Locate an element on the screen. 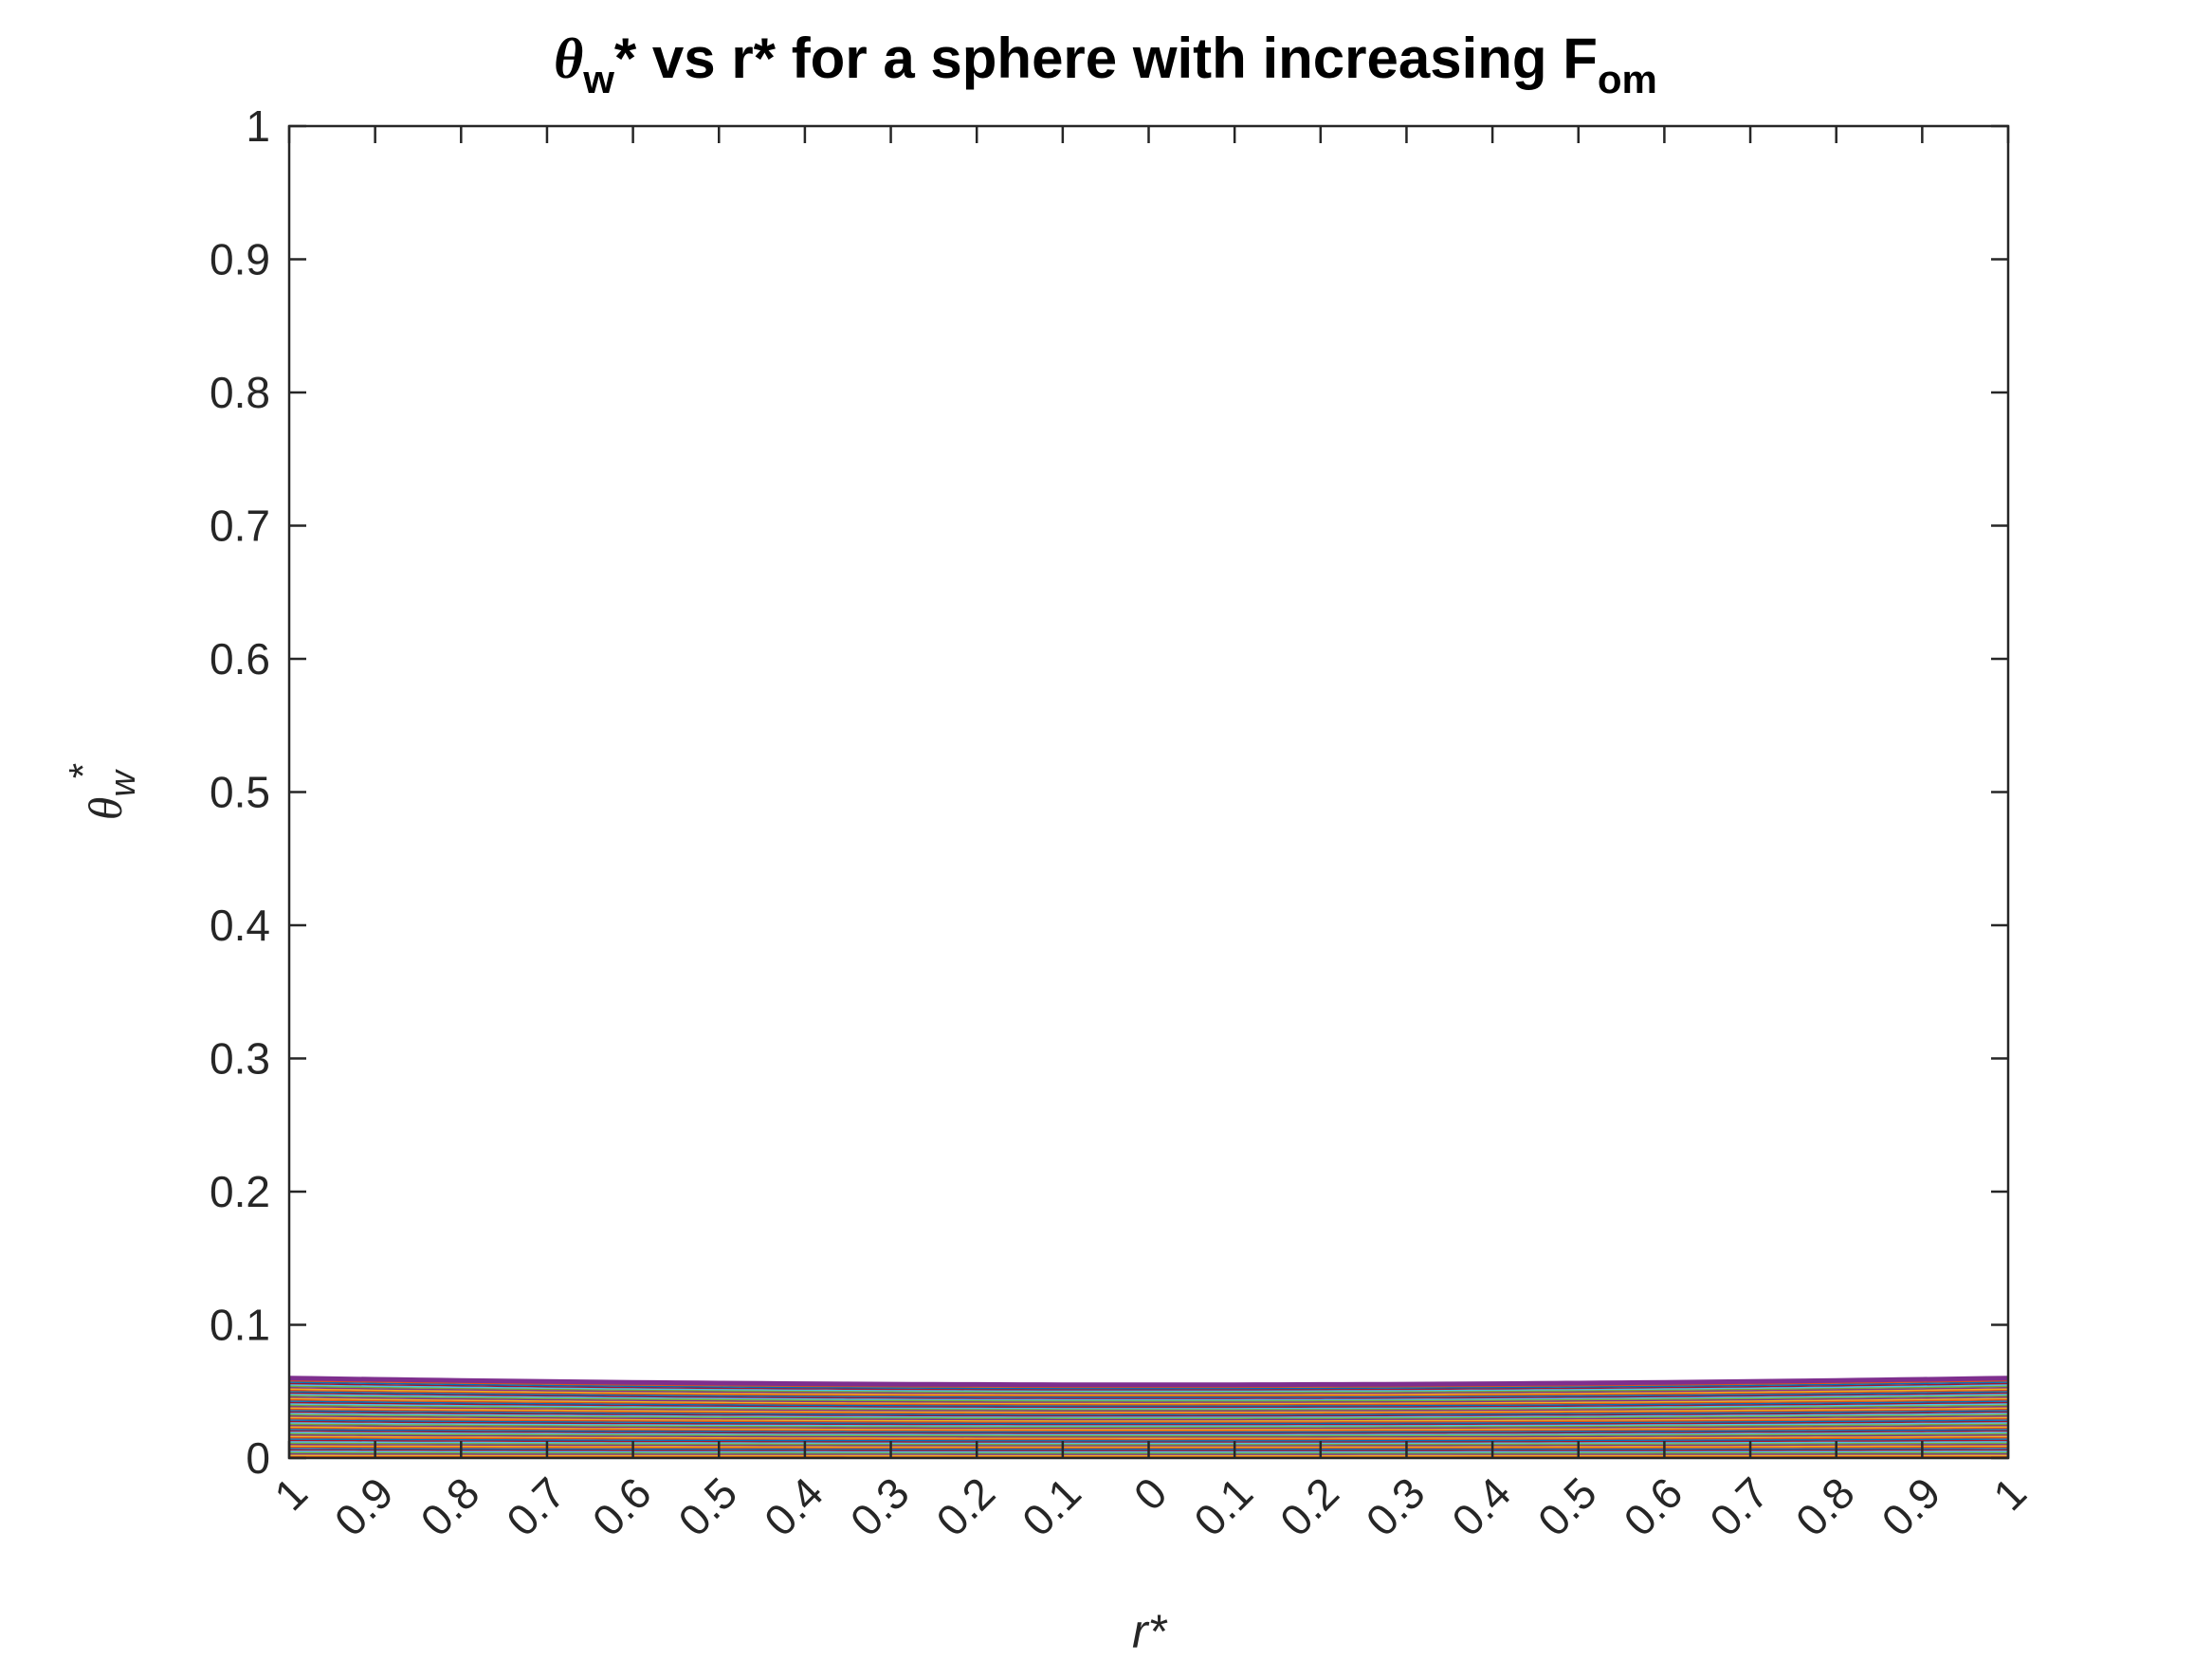  ylabel-subscript: w is located at coordinates (123, 783).